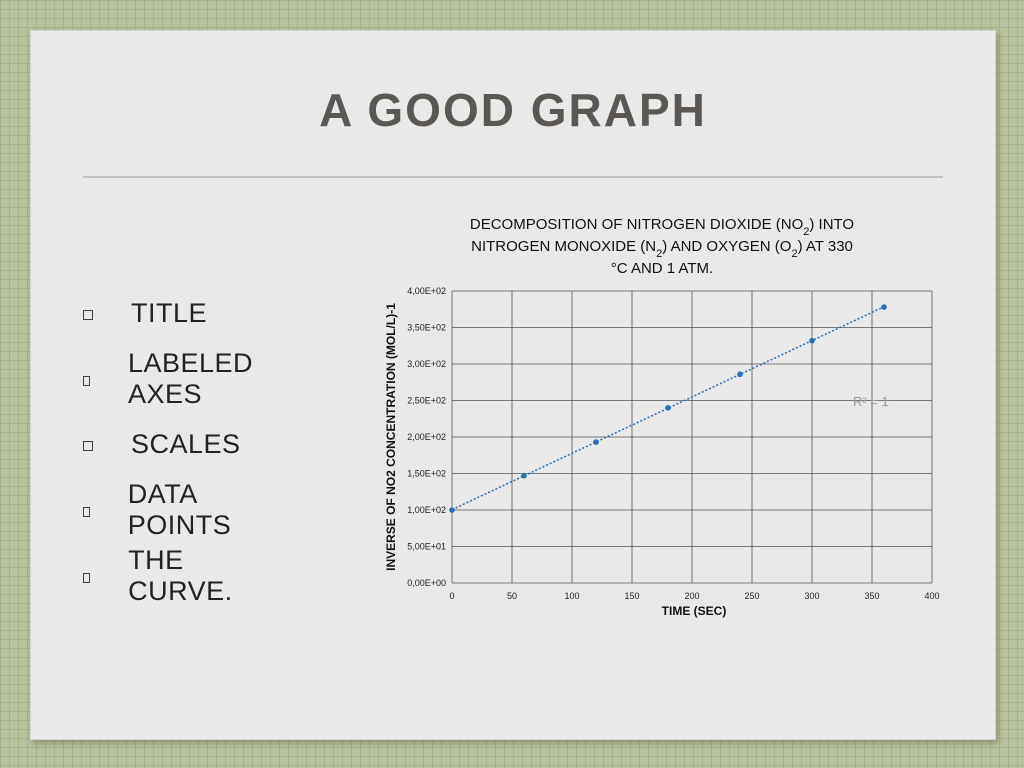 The height and width of the screenshot is (768, 1024). Describe the element at coordinates (631, 596) in the screenshot. I see `x-tick-label: 150` at that location.